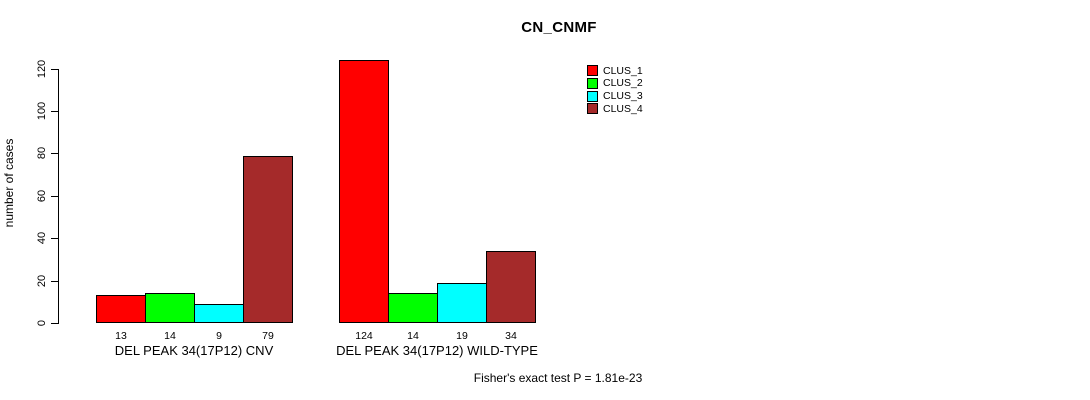 The width and height of the screenshot is (1090, 400). Describe the element at coordinates (364, 336) in the screenshot. I see `bar-value-label: 124` at that location.